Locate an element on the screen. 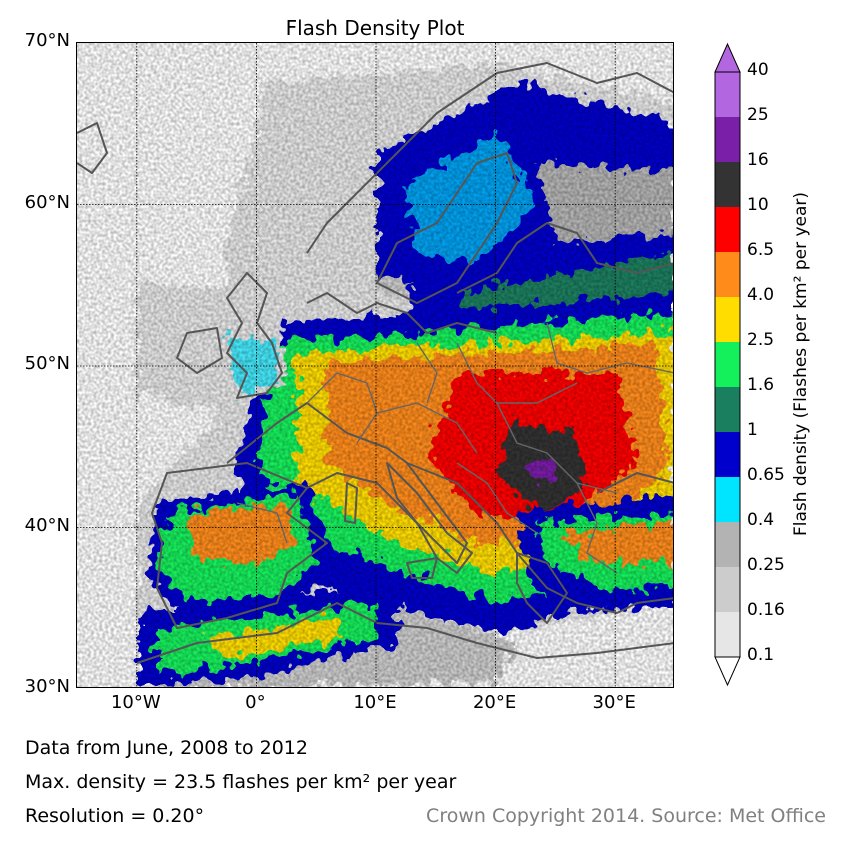  footer-resolution: Resolution = 0.20° is located at coordinates (115, 816).